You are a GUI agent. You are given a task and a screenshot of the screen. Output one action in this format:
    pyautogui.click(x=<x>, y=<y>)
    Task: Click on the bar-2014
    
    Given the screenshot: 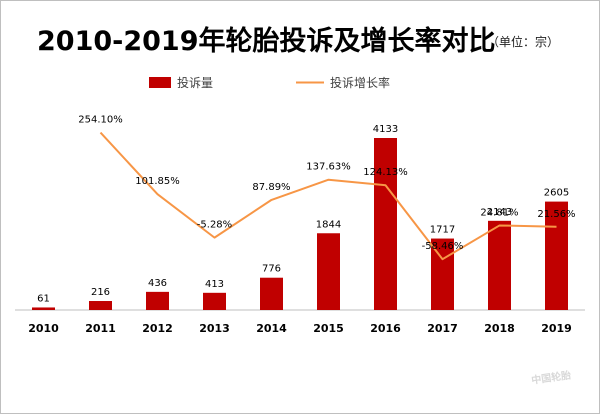 What is the action you would take?
    pyautogui.click(x=271, y=293)
    